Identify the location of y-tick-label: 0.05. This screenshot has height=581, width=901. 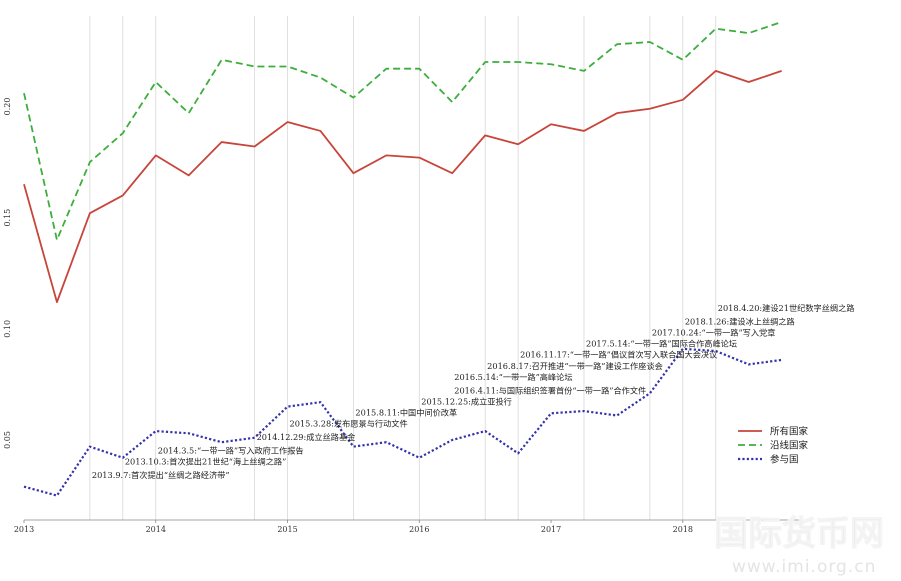
(7, 440).